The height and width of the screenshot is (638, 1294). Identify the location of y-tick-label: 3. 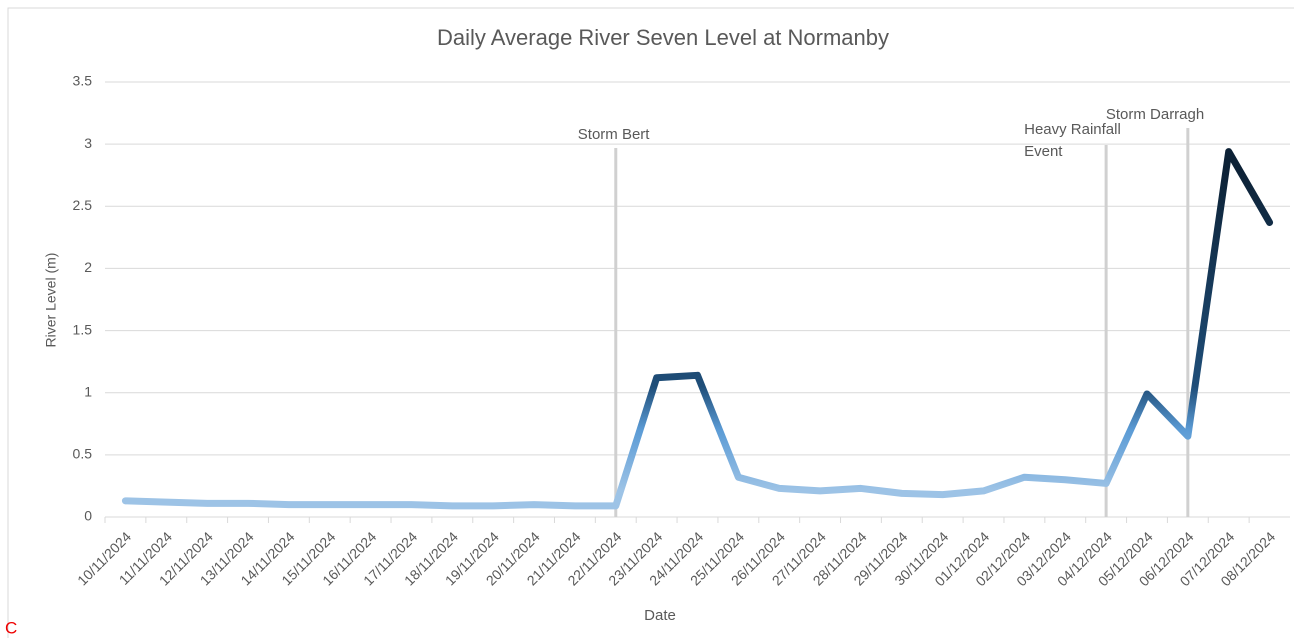
(88, 143).